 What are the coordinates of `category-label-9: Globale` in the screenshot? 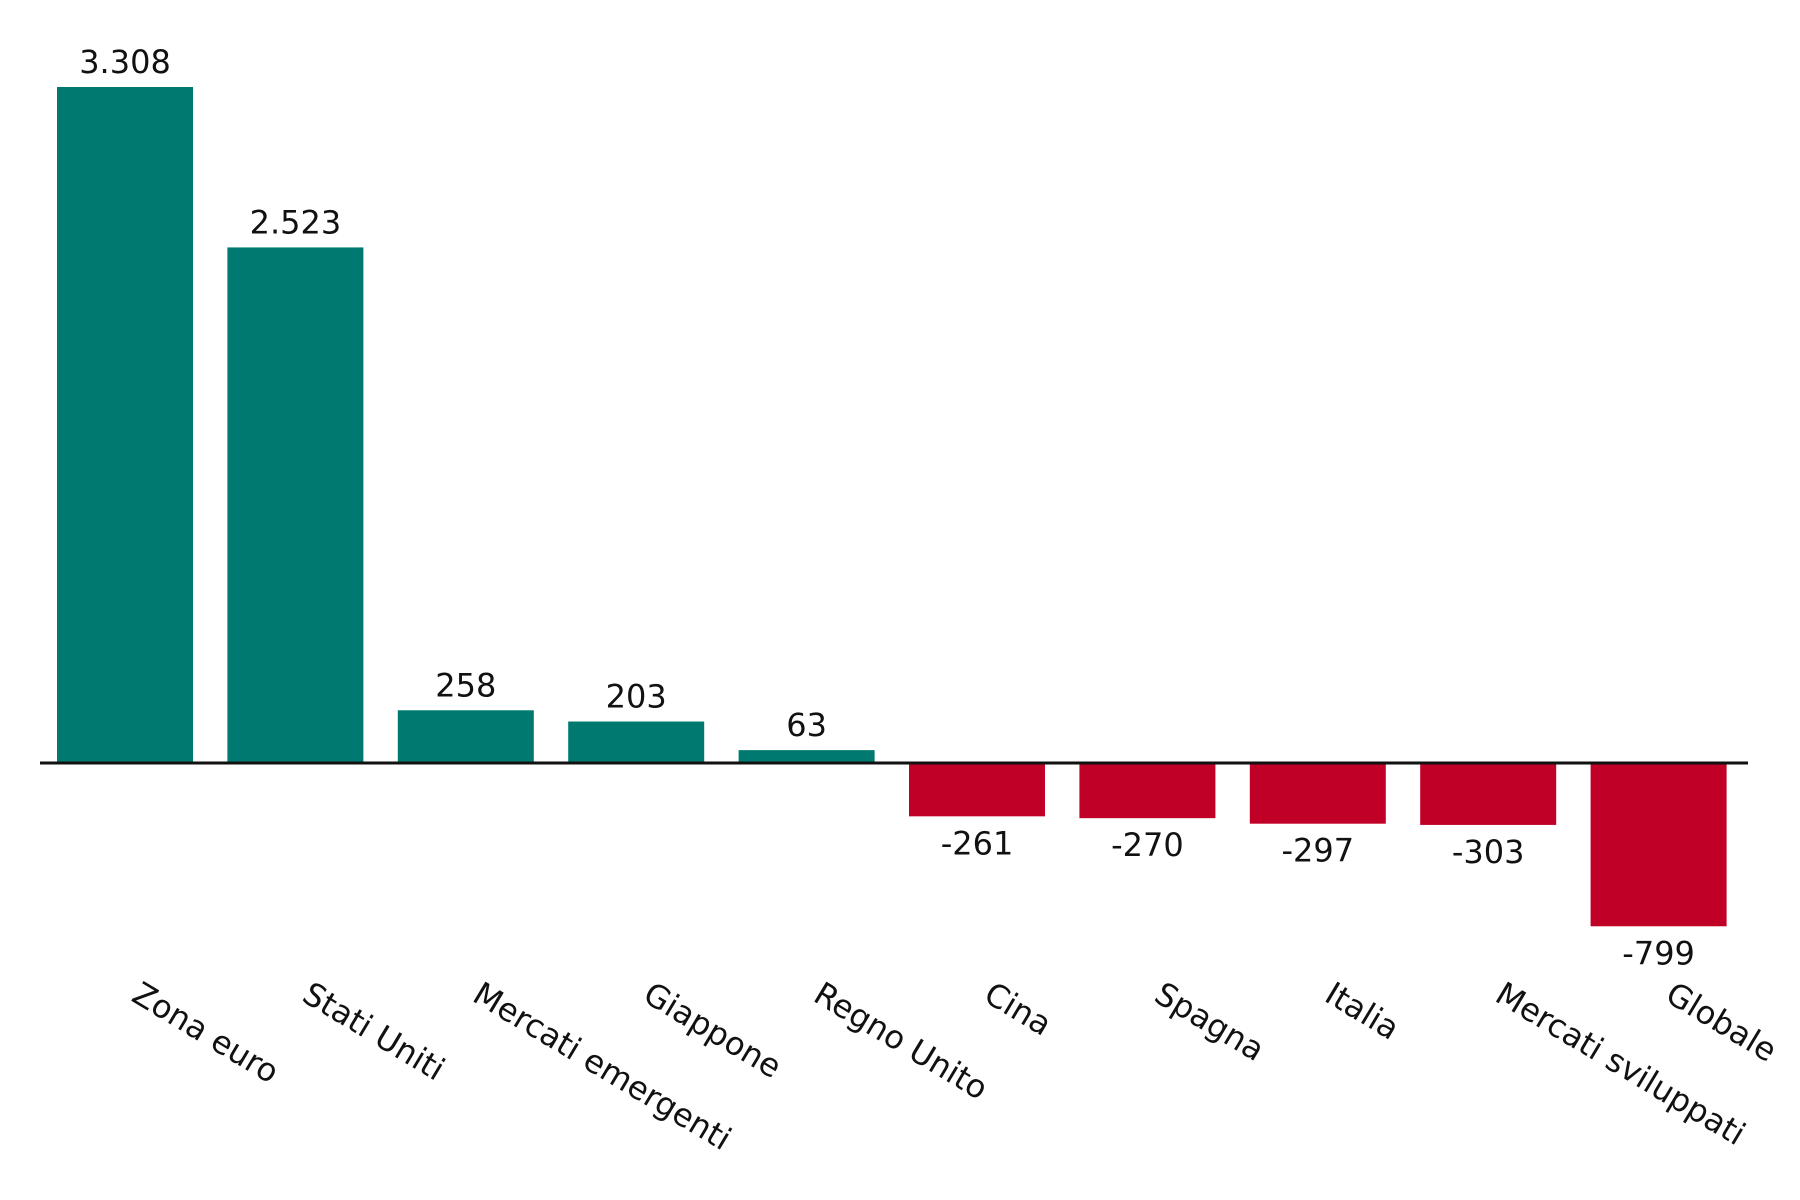 It's located at (1721, 1021).